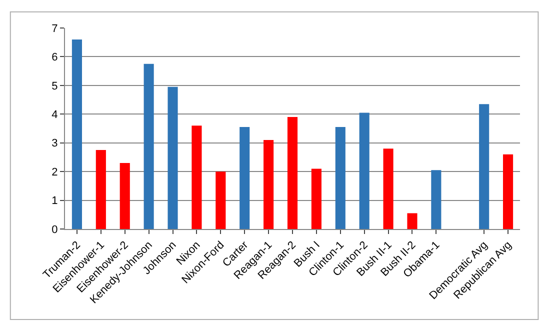 This screenshot has width=550, height=329. What do you see at coordinates (55, 86) in the screenshot?
I see `y-tick-label: 5` at bounding box center [55, 86].